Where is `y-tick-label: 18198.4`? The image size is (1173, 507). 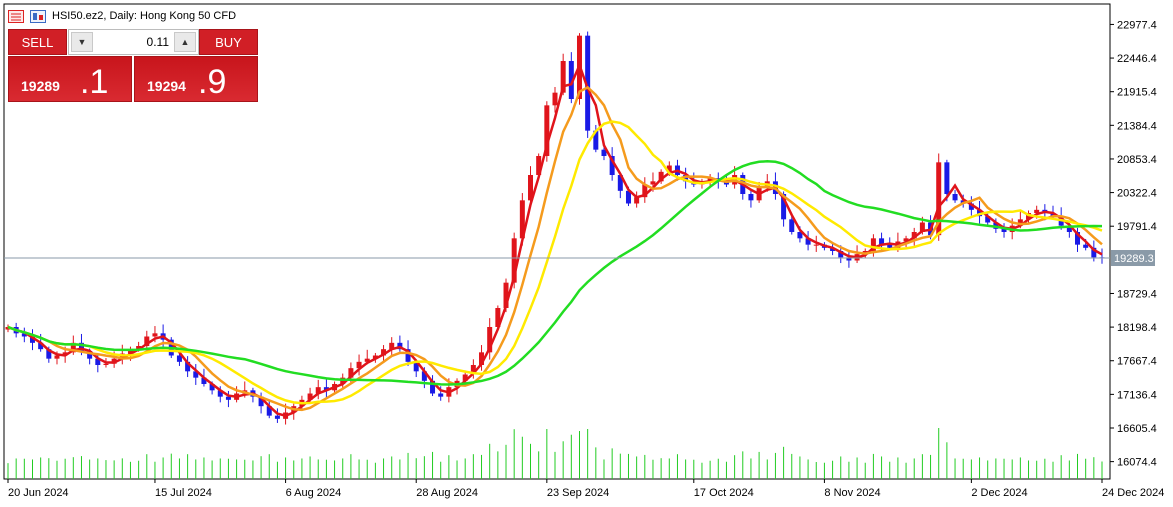
y-tick-label: 18198.4 is located at coordinates (1137, 328).